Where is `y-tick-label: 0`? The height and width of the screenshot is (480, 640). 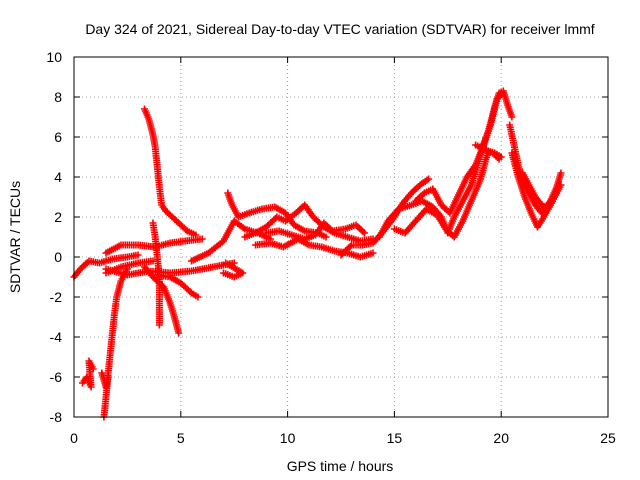 y-tick-label: 0 is located at coordinates (58, 257).